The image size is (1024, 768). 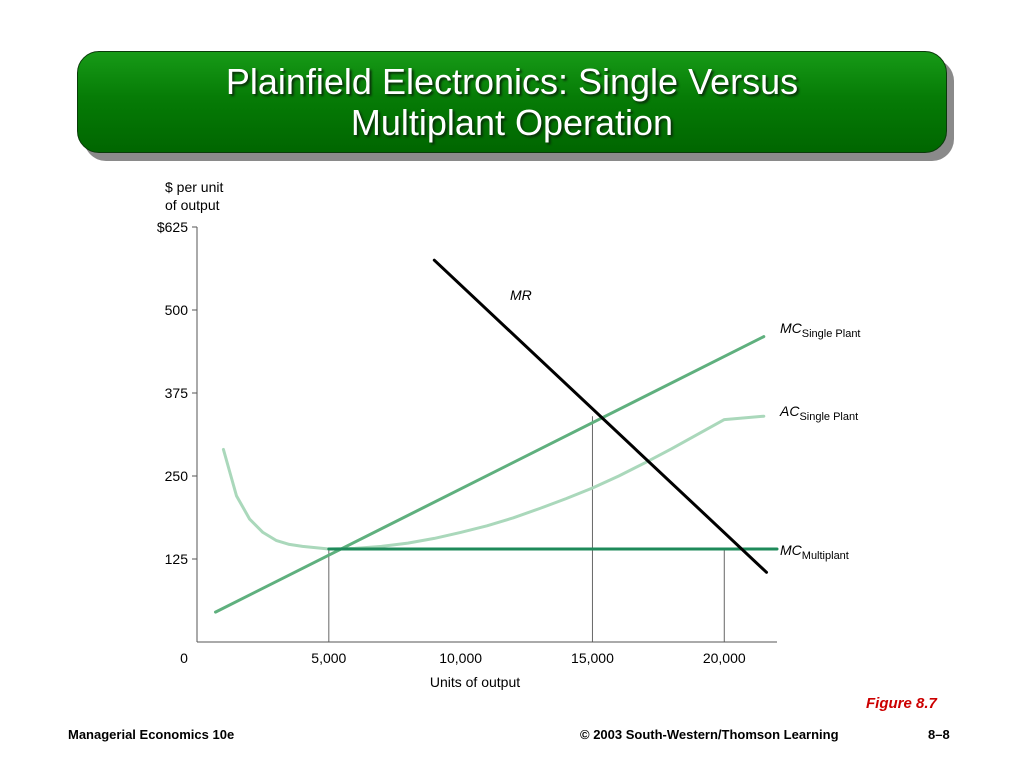 What do you see at coordinates (901, 703) in the screenshot?
I see `figure-label: Figure 8.7` at bounding box center [901, 703].